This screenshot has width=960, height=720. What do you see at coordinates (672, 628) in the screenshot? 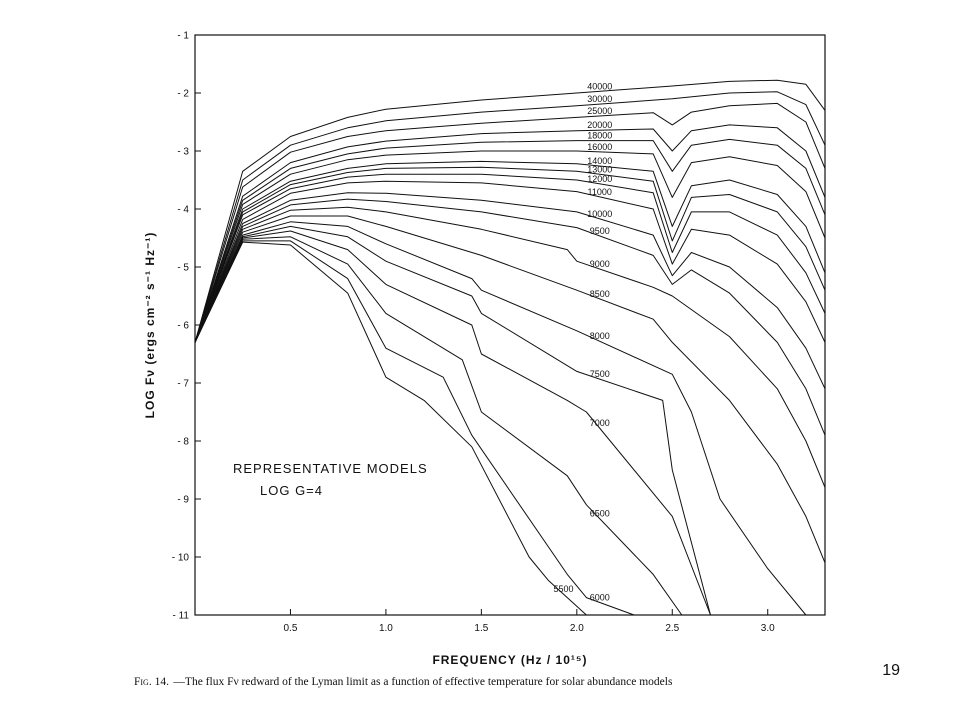
I see `x-tick-label: 2.5` at bounding box center [672, 628].